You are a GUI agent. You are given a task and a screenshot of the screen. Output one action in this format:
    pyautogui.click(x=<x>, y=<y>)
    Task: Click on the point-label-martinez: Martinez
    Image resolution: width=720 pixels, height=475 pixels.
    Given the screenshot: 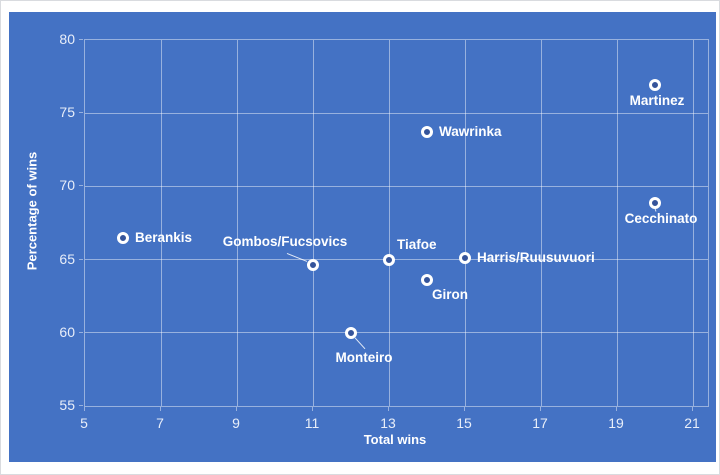 What is the action you would take?
    pyautogui.click(x=657, y=101)
    